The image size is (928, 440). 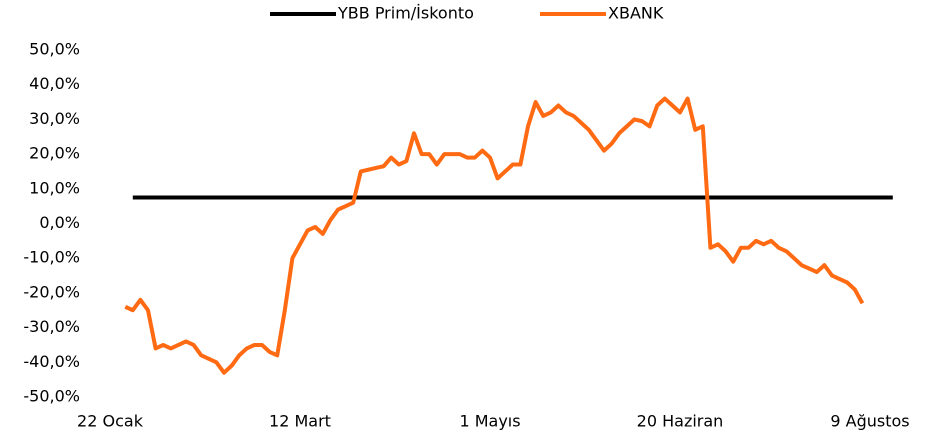 I want to click on y-tick-label: -50,0%, so click(x=51, y=396).